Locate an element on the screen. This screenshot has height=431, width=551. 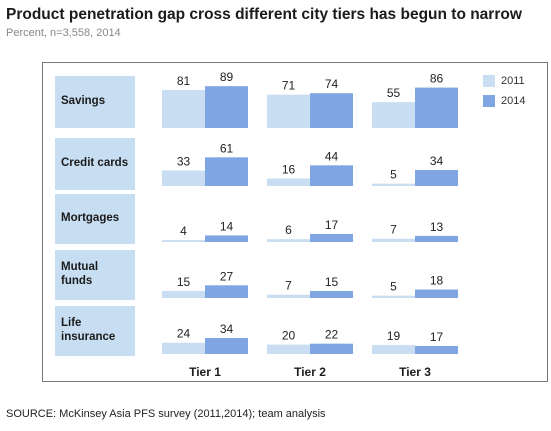
bar-life-insurance-tier-2-2014 is located at coordinates (331, 348).